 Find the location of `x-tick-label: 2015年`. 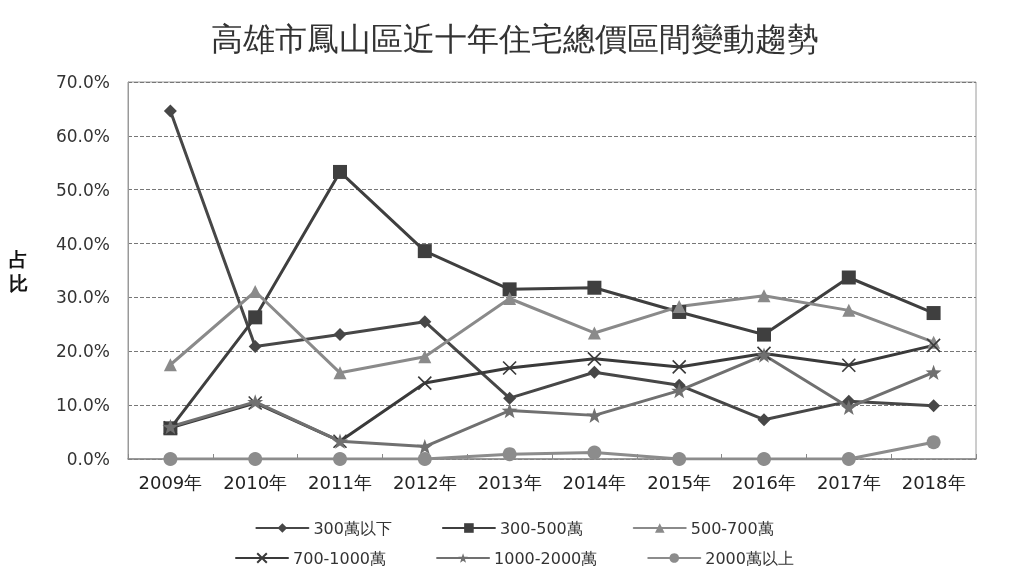

x-tick-label: 2015年 is located at coordinates (679, 482).